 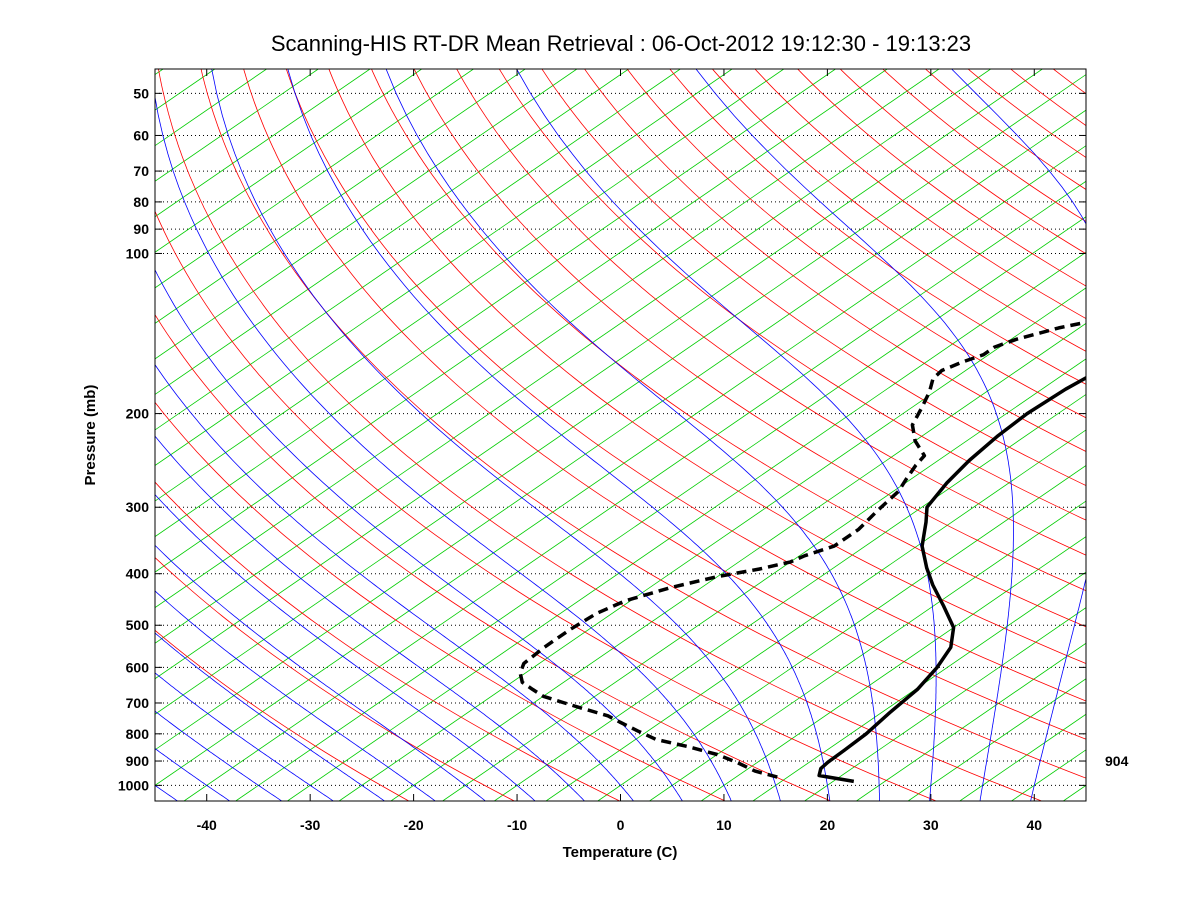 I want to click on y-tick-label: 700, so click(x=138, y=703).